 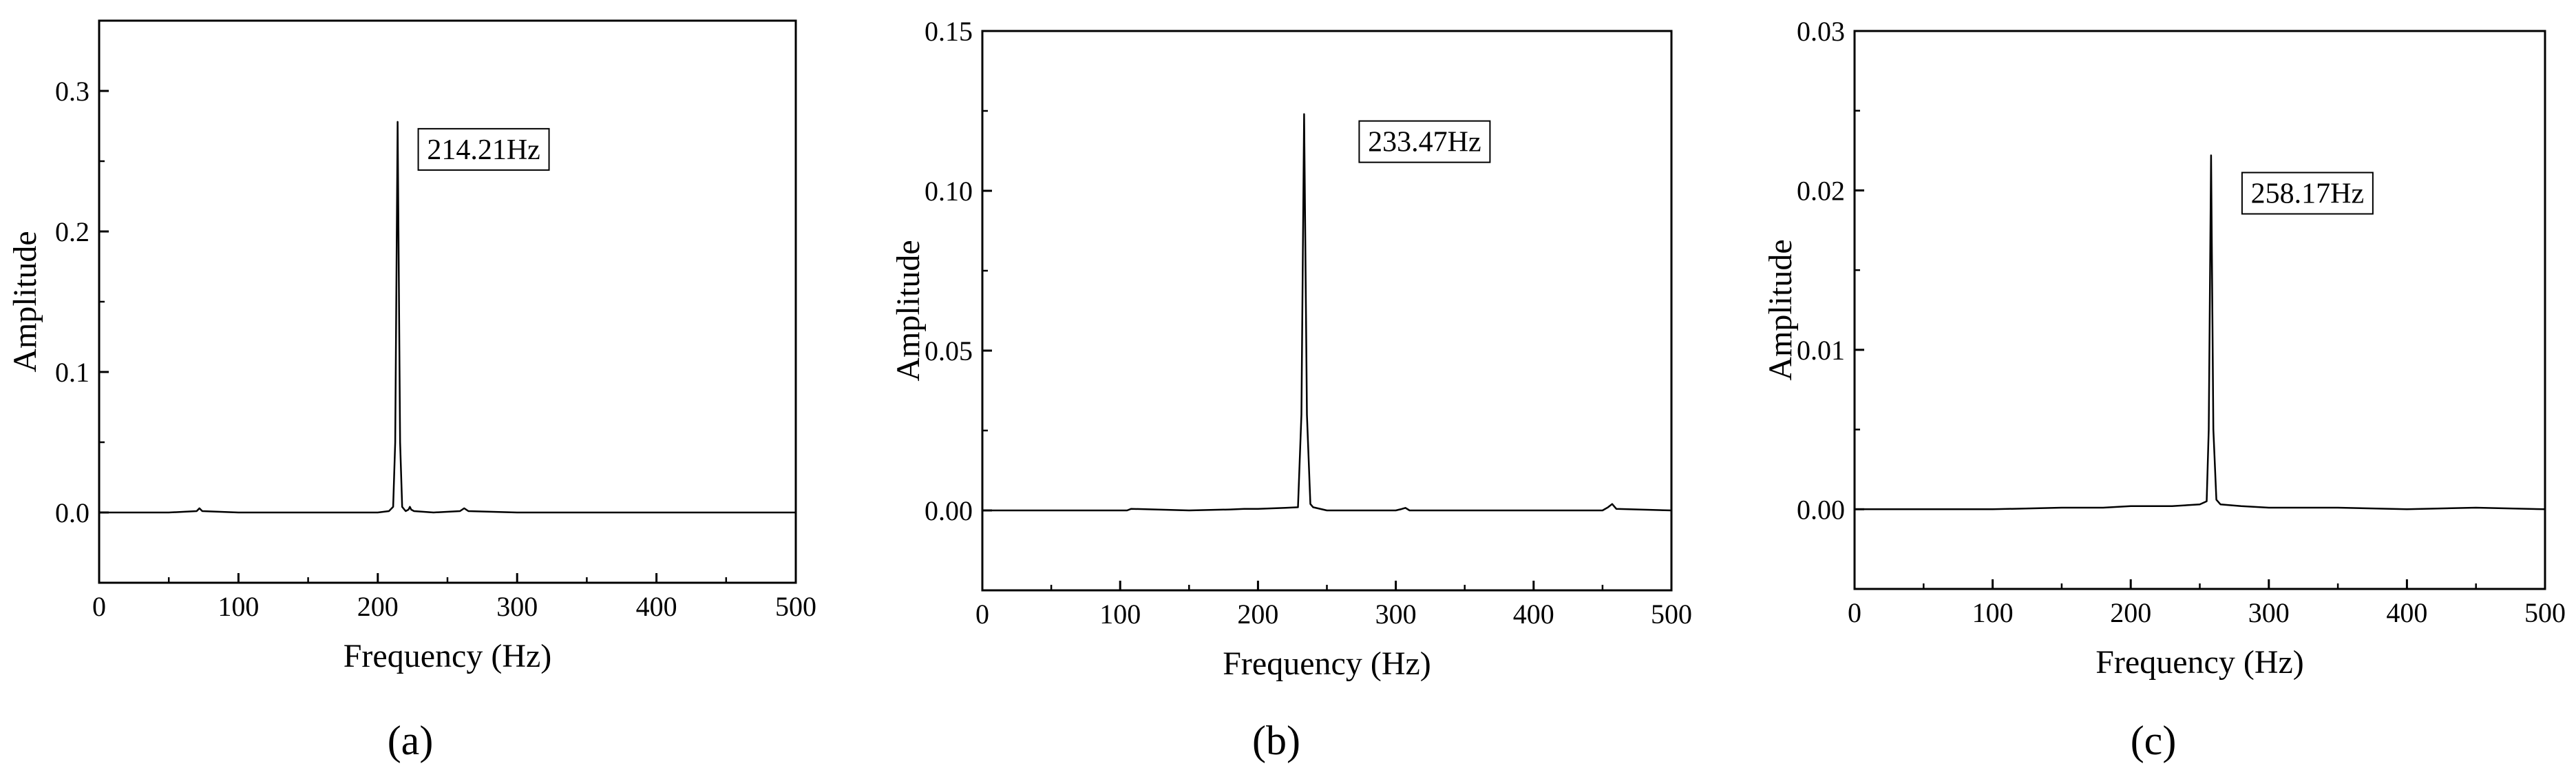 What do you see at coordinates (1276, 740) in the screenshot?
I see `panel-label: (b)` at bounding box center [1276, 740].